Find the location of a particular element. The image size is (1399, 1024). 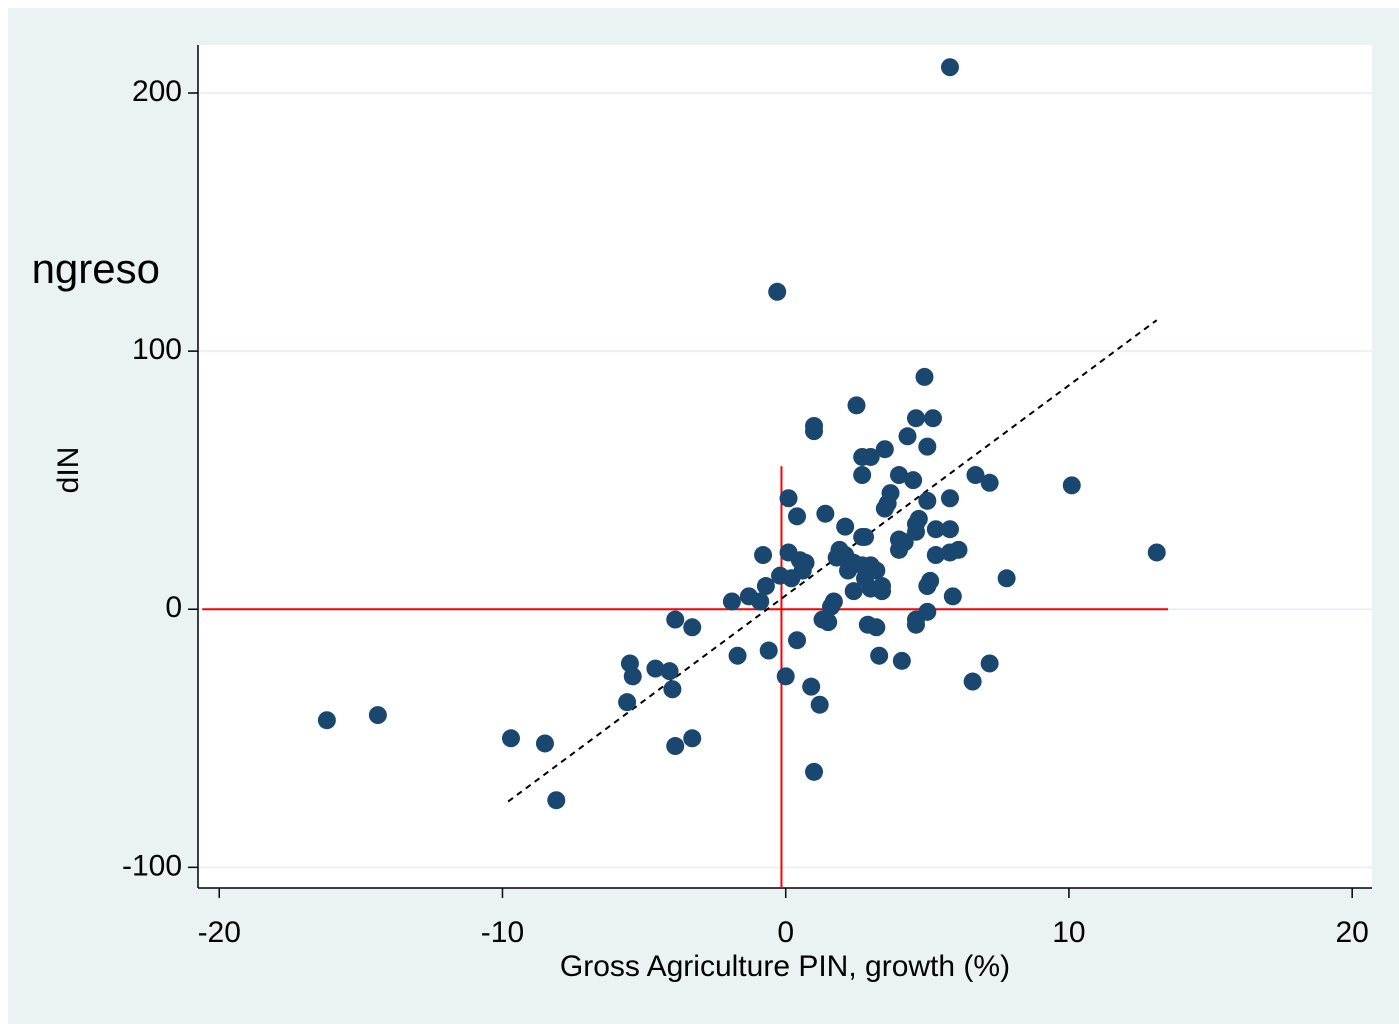

x-tick-label: -10 is located at coordinates (502, 932).